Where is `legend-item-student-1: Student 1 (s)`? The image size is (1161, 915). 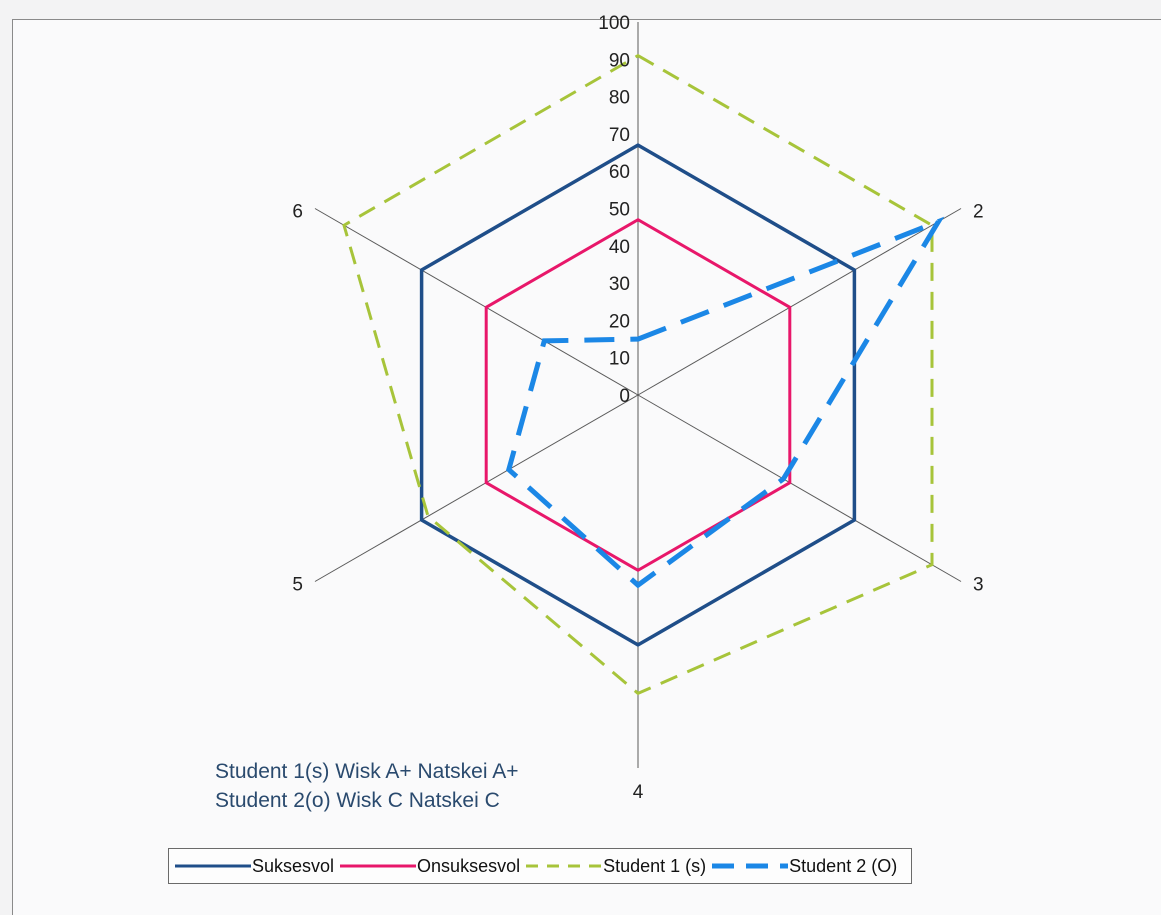
legend-item-student-1: Student 1 (s) is located at coordinates (618, 866).